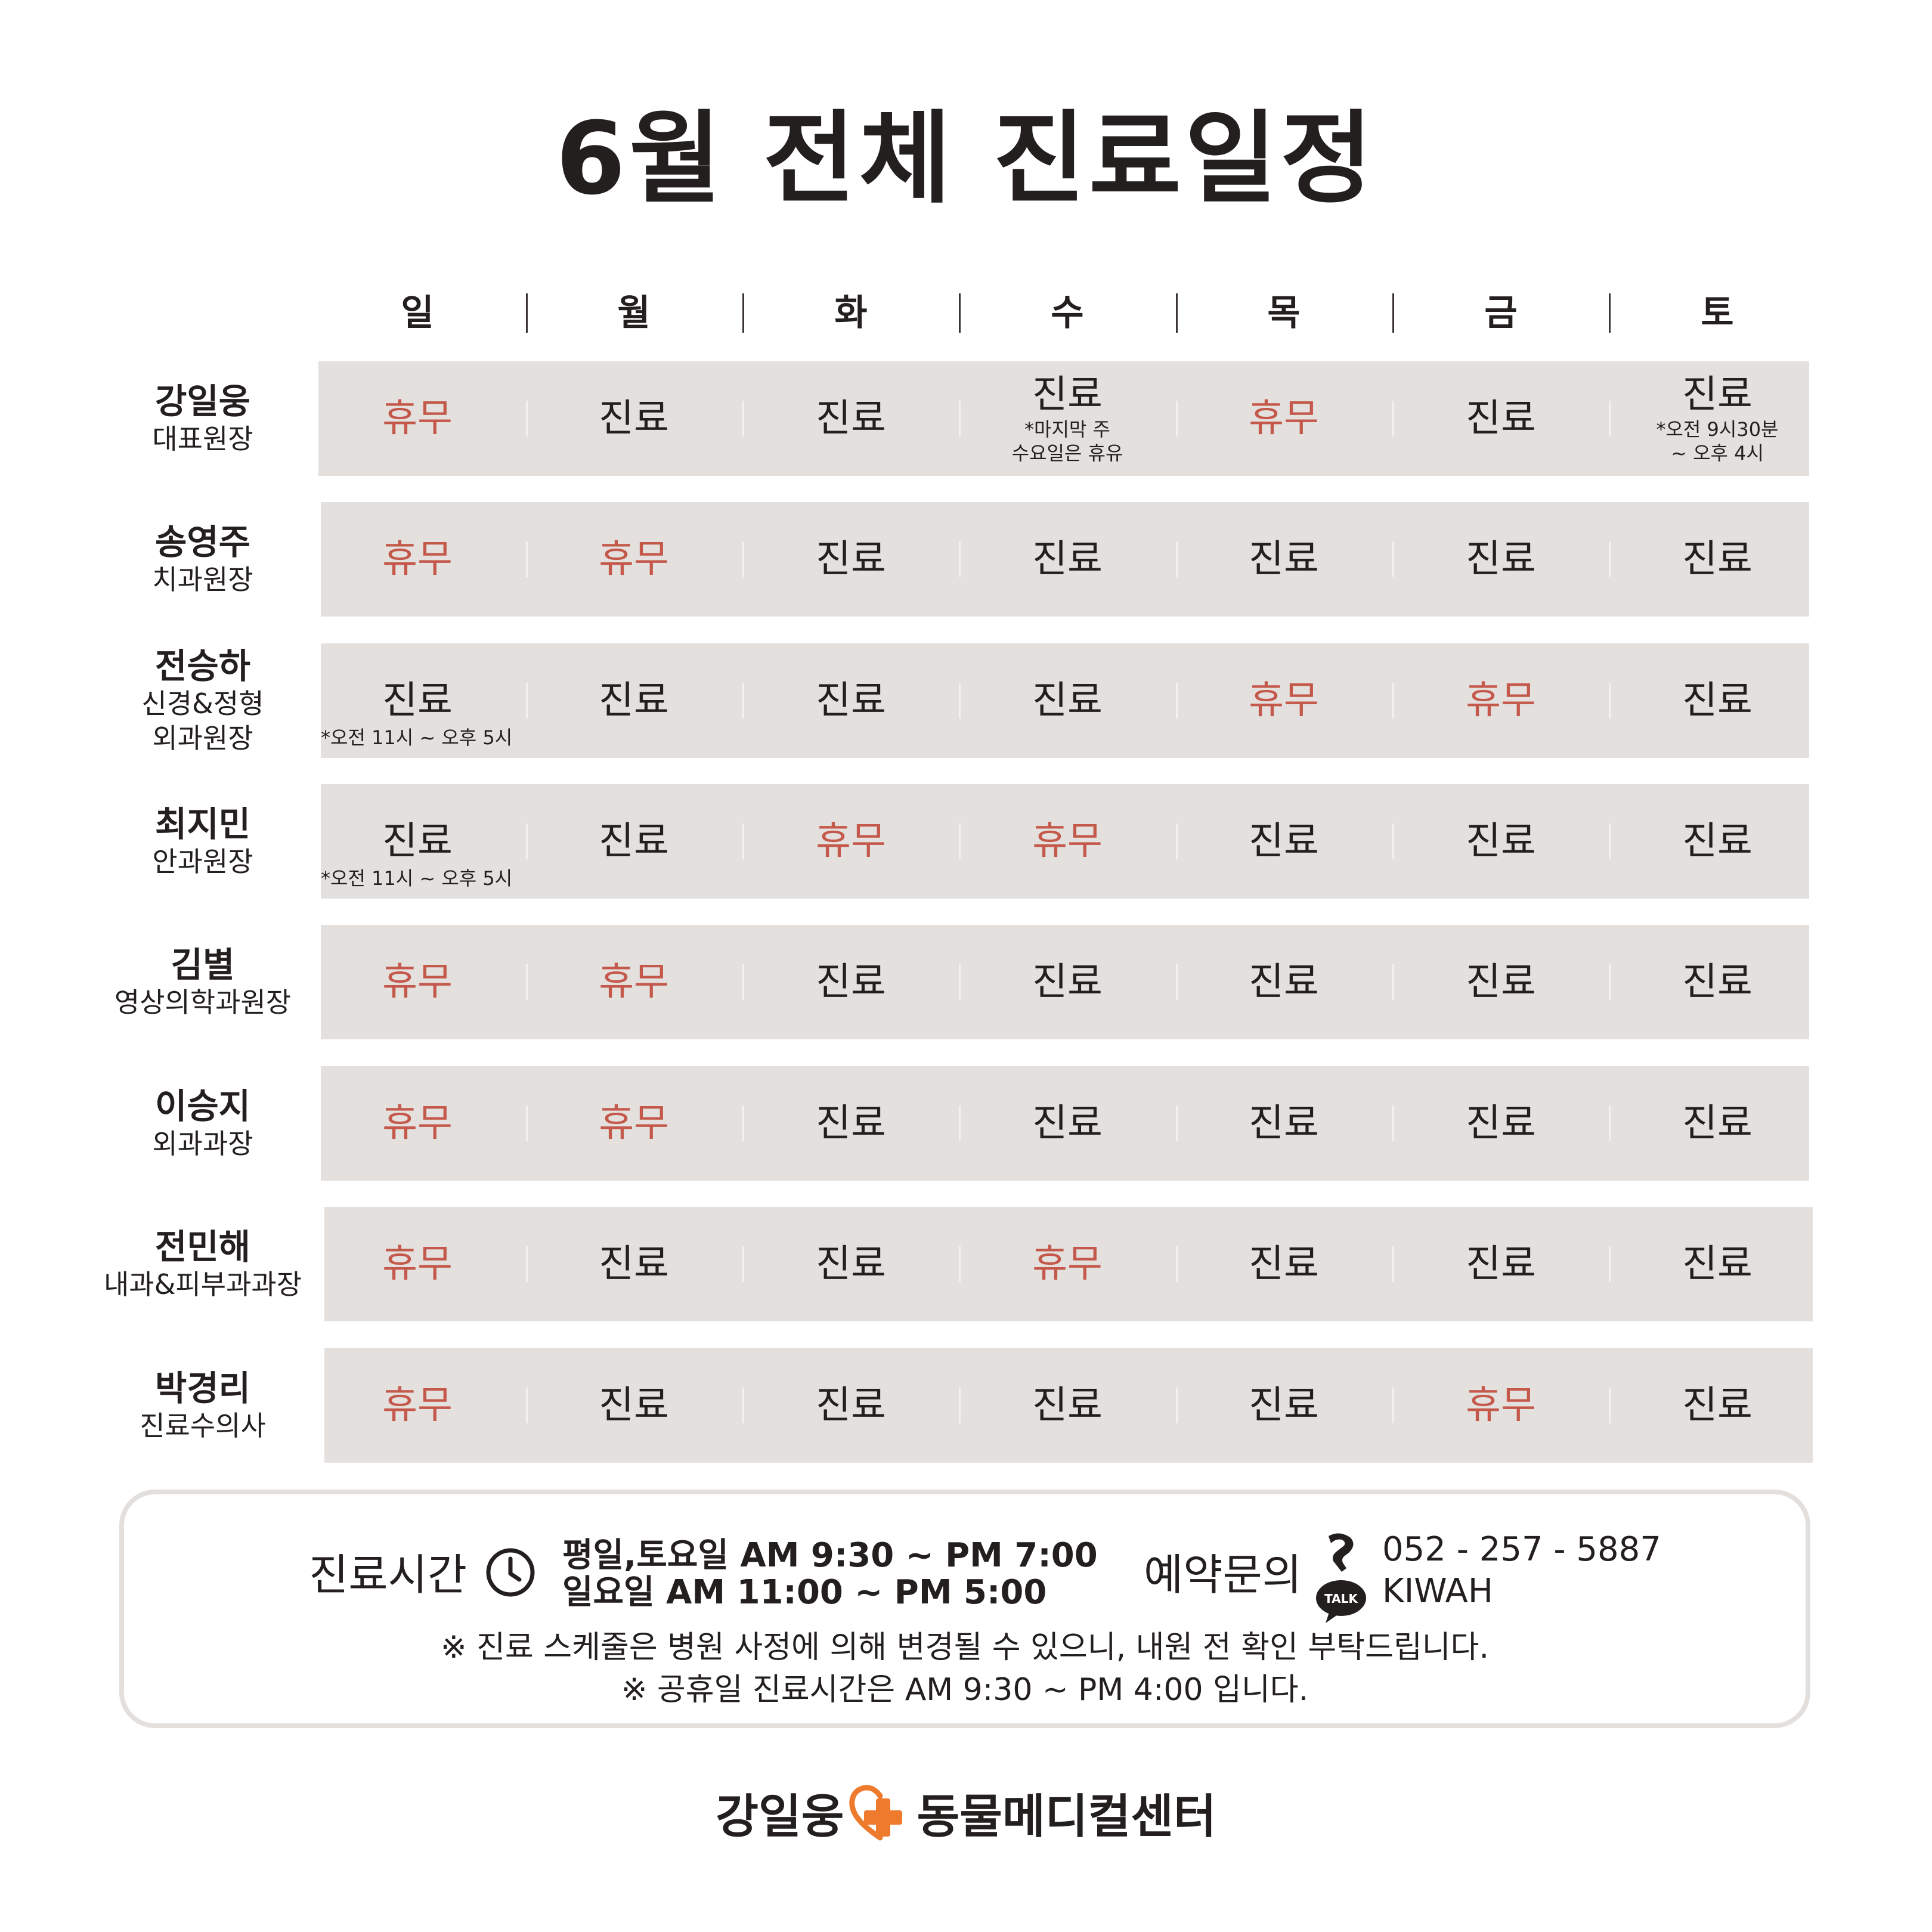 This screenshot has height=1932, width=1932. I want to click on schedule-note: *마지막 주, so click(1067, 429).